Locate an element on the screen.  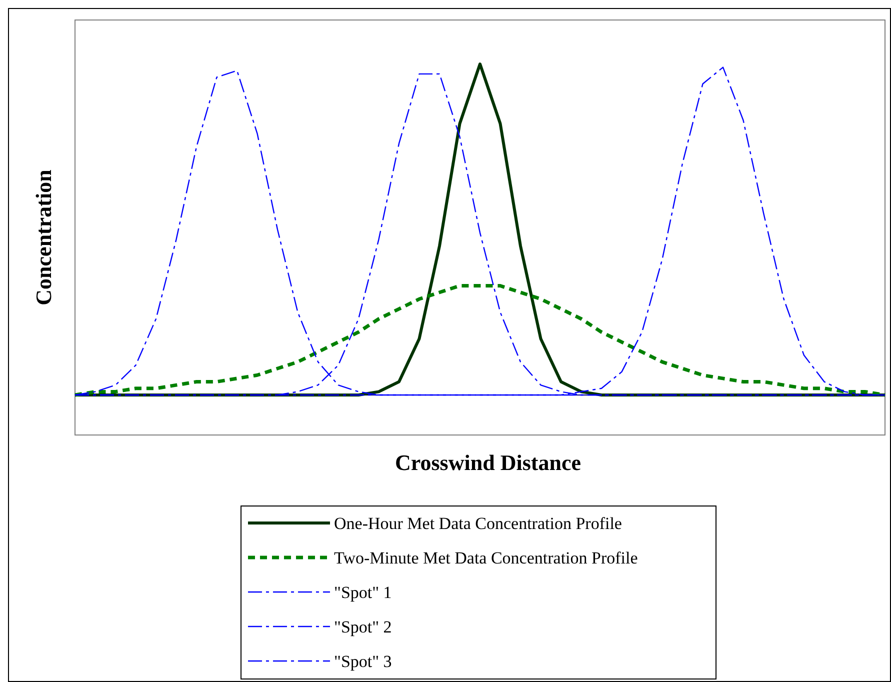
legend-label: Two-Minute Met Data Concentration Profile is located at coordinates (486, 558).